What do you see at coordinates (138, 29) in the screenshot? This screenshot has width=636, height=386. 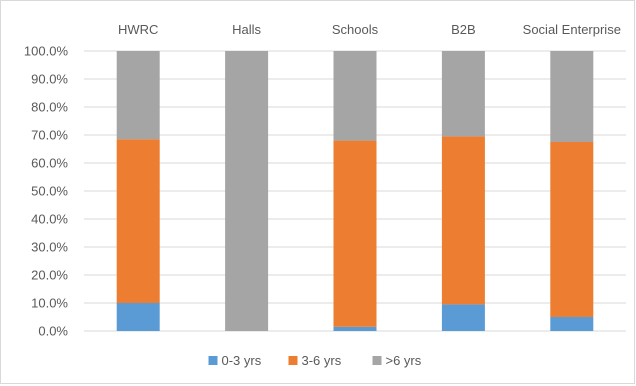 I see `category-label: HWRC` at bounding box center [138, 29].